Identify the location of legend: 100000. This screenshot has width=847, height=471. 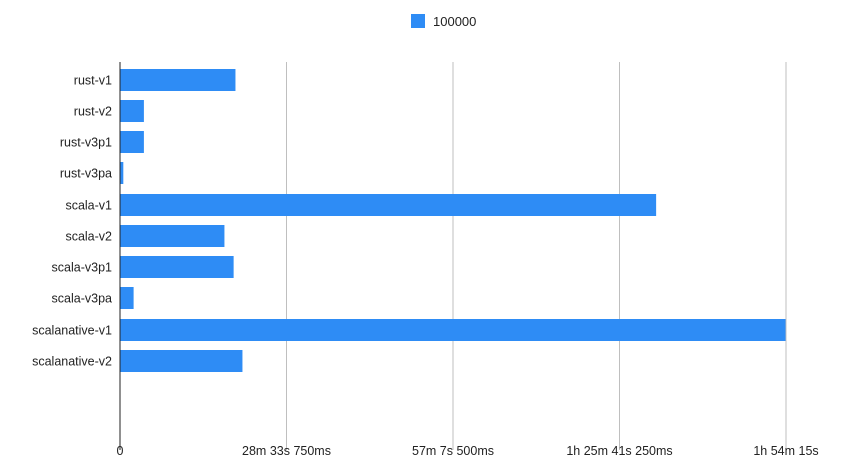
(443, 21).